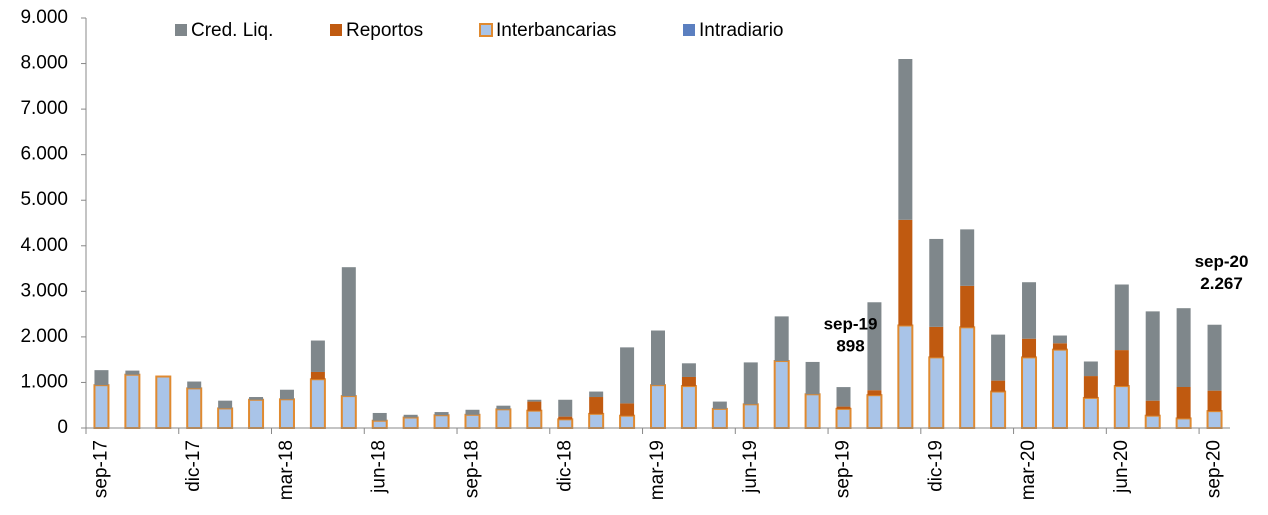 The image size is (1268, 515). I want to click on x-tick-label: sep-20, so click(1214, 469).